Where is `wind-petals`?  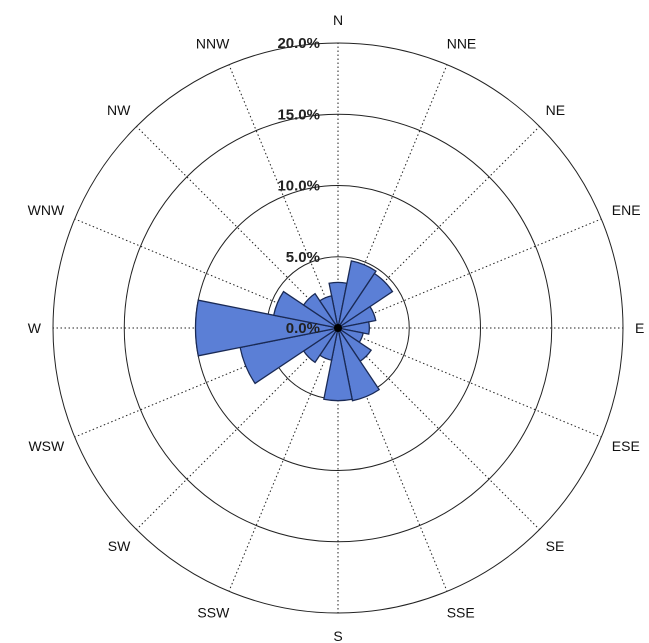
wind-petals is located at coordinates (294, 331).